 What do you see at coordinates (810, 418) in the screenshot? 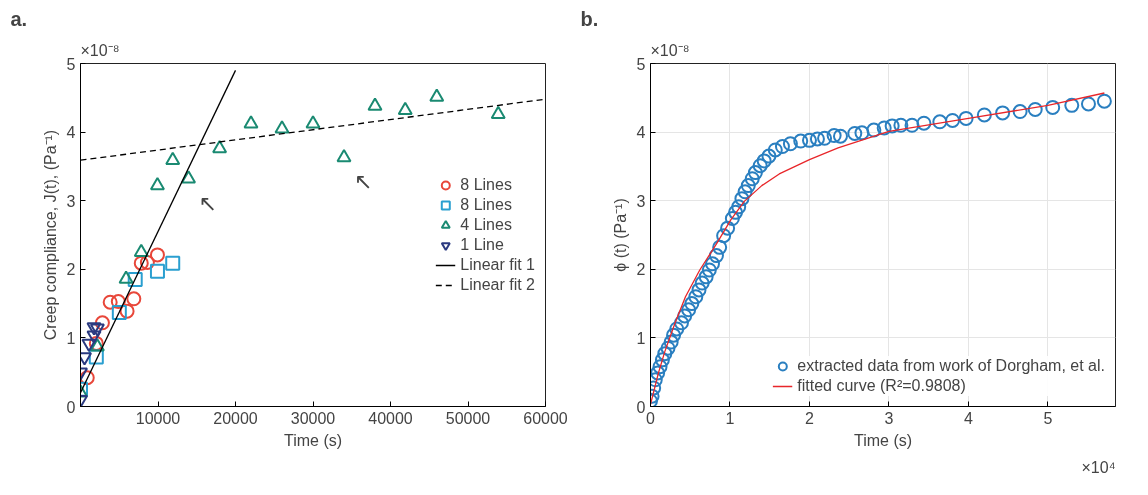
I see `x-tick-label: 2` at bounding box center [810, 418].